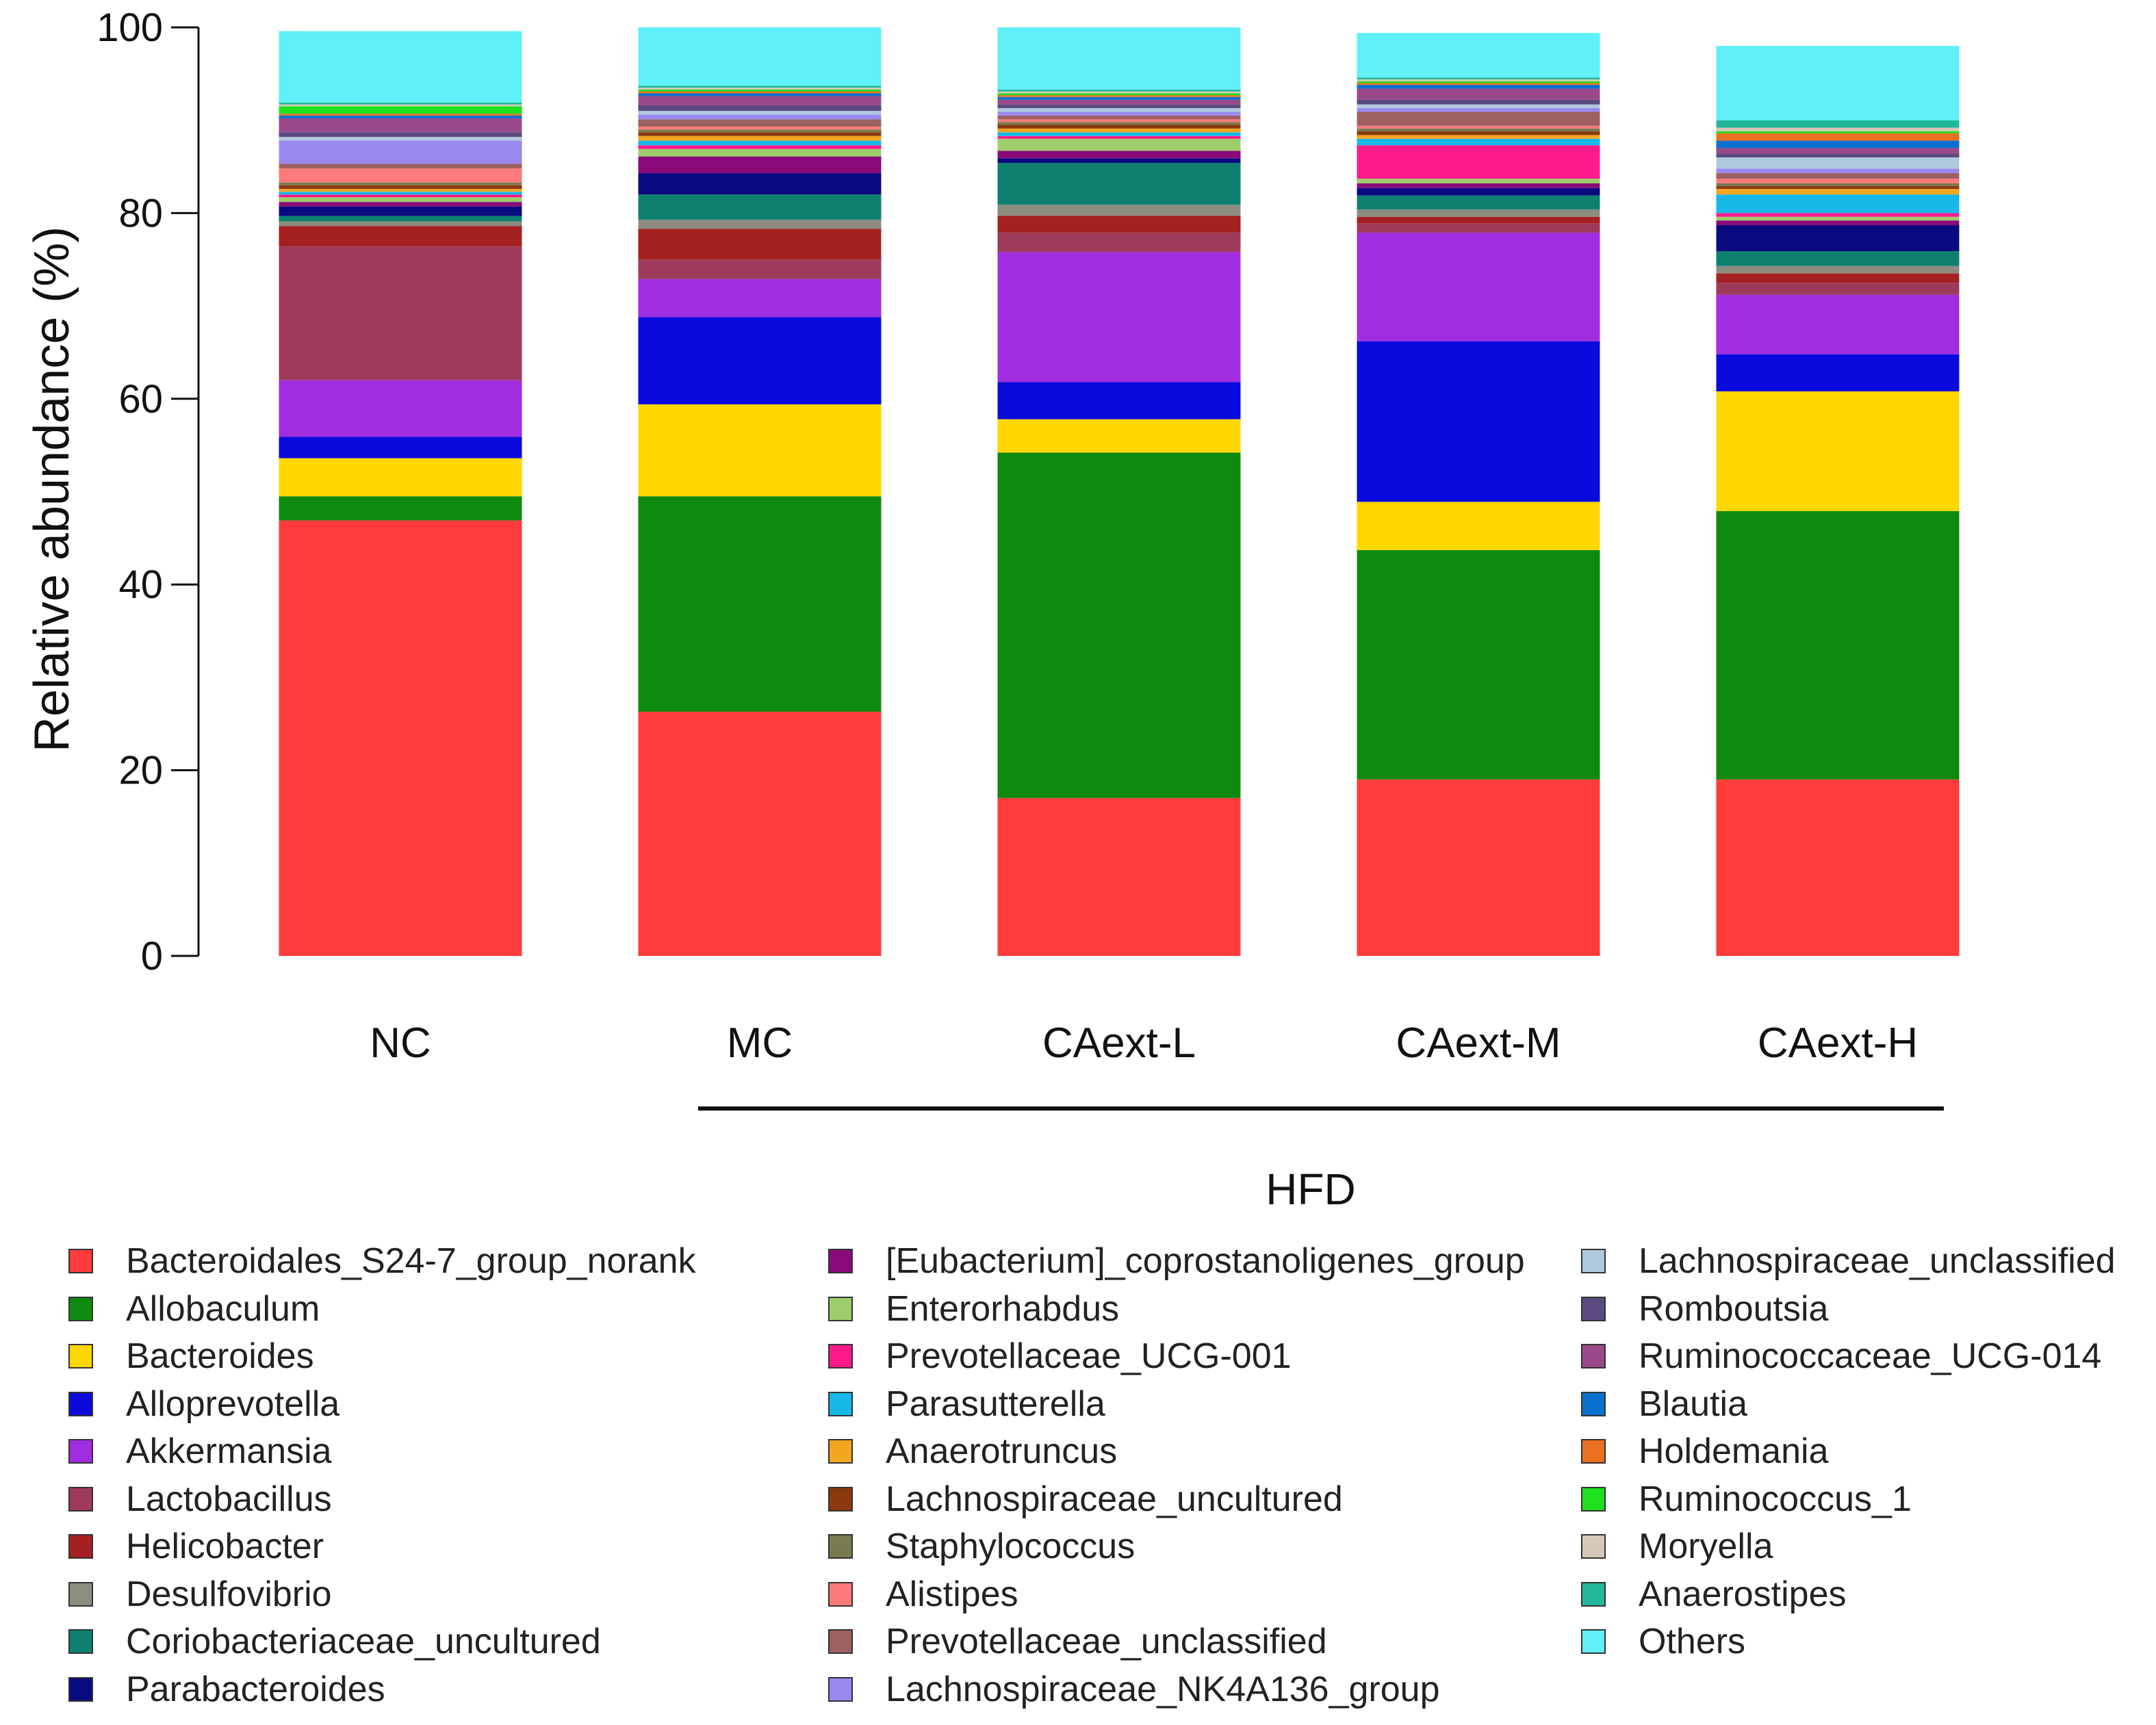  Describe the element at coordinates (140, 213) in the screenshot. I see `y-tick-label: 80` at that location.